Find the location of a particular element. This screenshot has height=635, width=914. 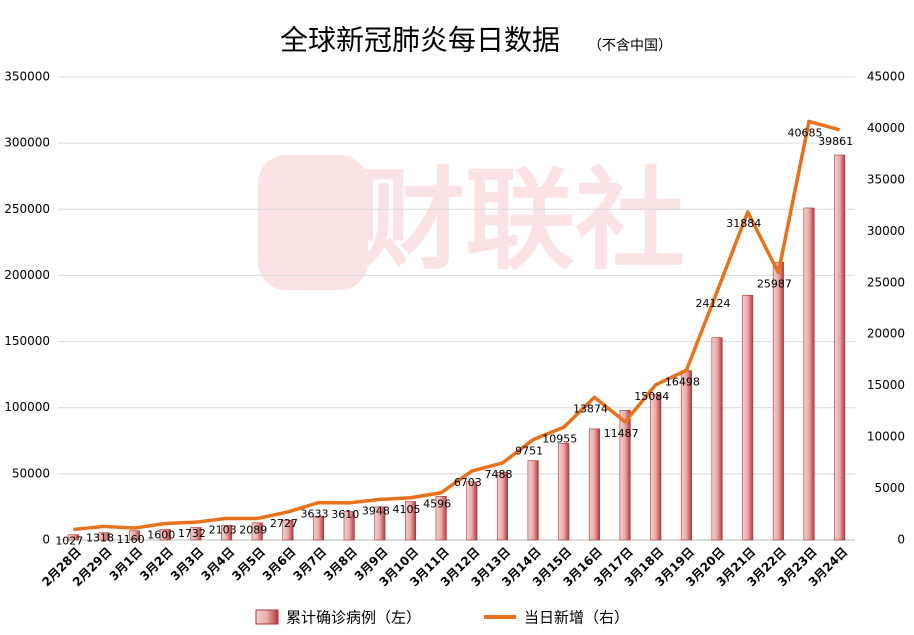

chart-subtitle: （不含中国） is located at coordinates (630, 46).